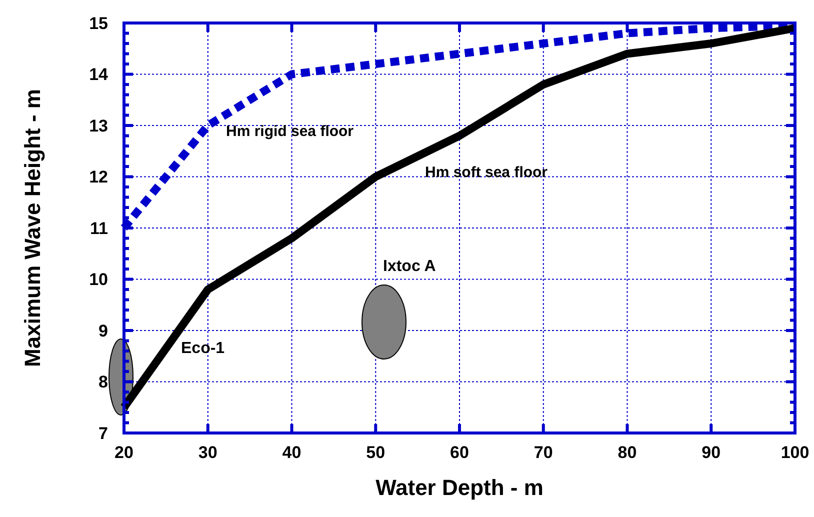 The width and height of the screenshot is (814, 517). What do you see at coordinates (486, 172) in the screenshot?
I see `series-label: Hm soft sea floor` at bounding box center [486, 172].